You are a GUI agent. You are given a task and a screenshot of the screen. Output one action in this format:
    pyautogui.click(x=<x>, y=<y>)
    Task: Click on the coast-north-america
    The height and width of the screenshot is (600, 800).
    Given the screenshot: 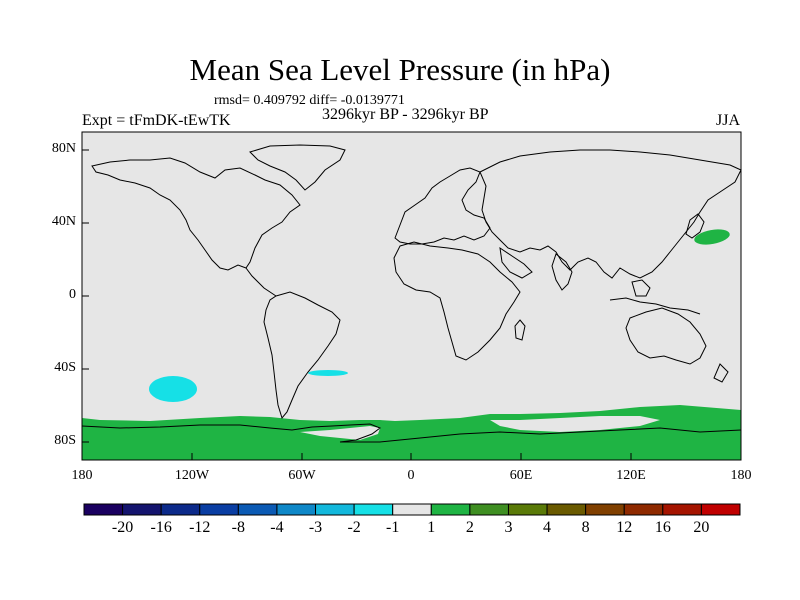 What is the action you would take?
    pyautogui.click(x=196, y=214)
    